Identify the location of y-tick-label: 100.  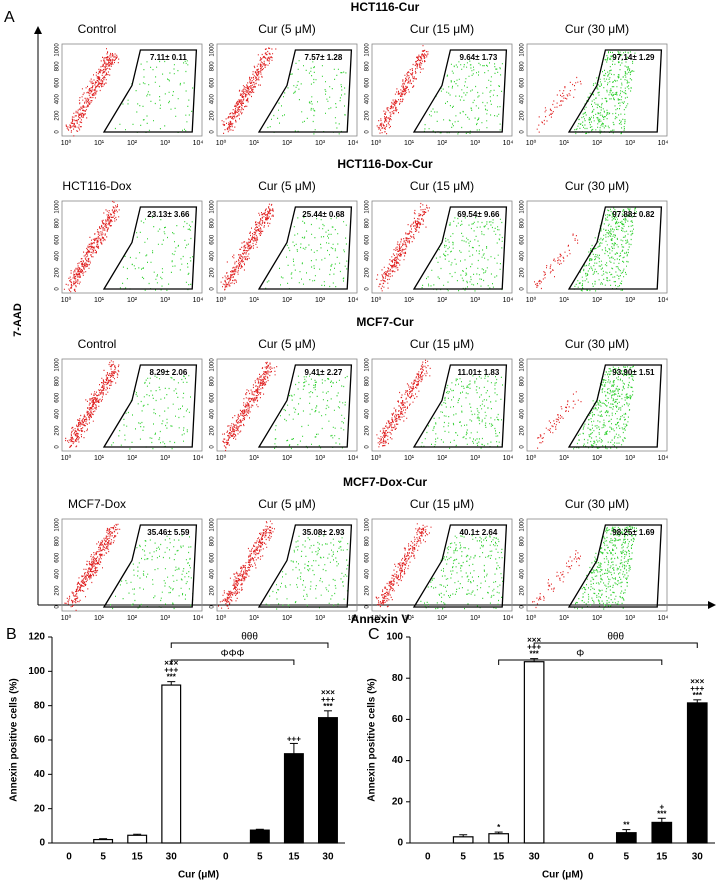
(36, 671).